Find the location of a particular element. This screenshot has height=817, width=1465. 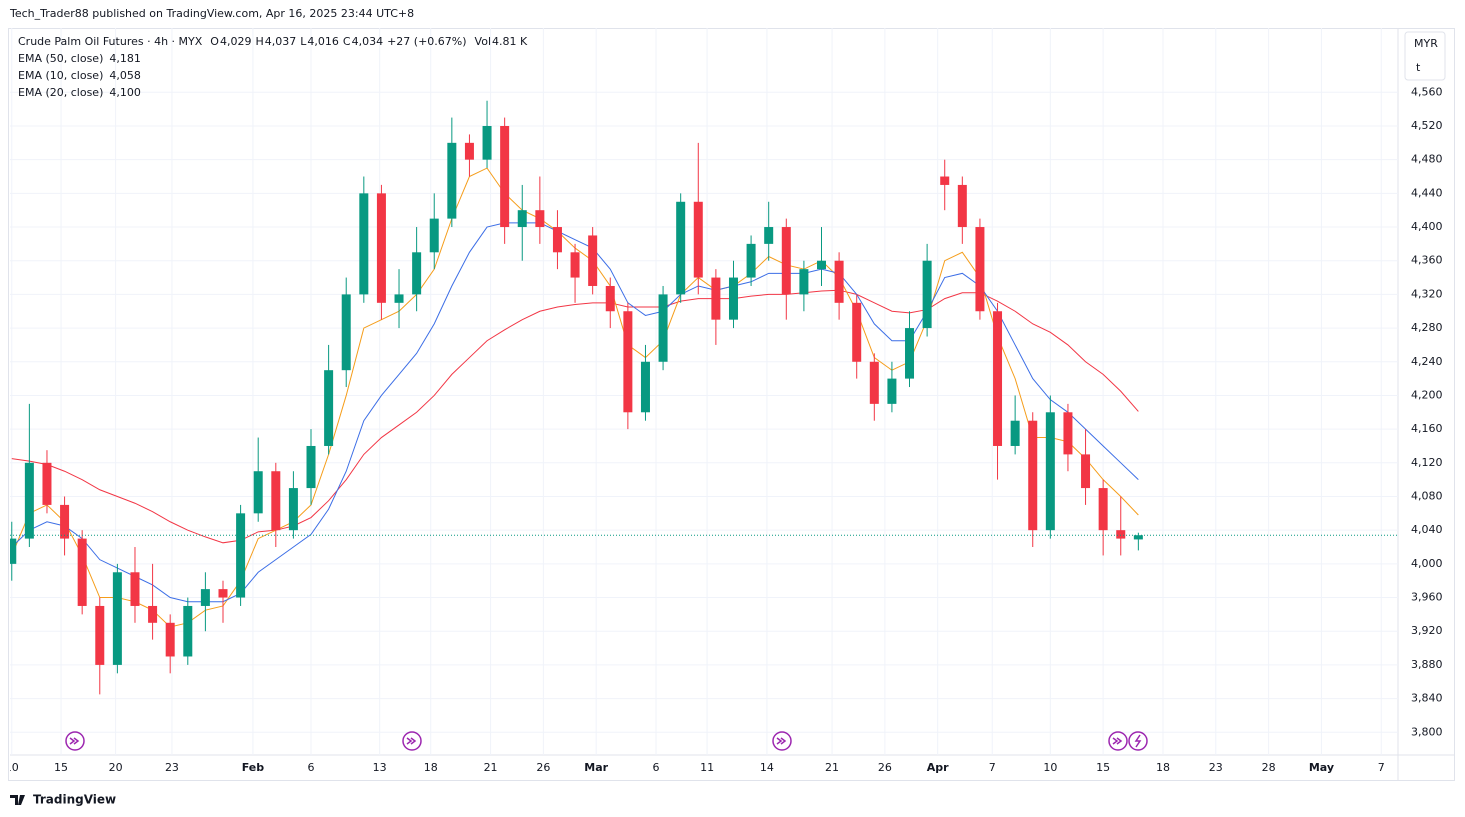

currency: MYR is located at coordinates (1426, 43).